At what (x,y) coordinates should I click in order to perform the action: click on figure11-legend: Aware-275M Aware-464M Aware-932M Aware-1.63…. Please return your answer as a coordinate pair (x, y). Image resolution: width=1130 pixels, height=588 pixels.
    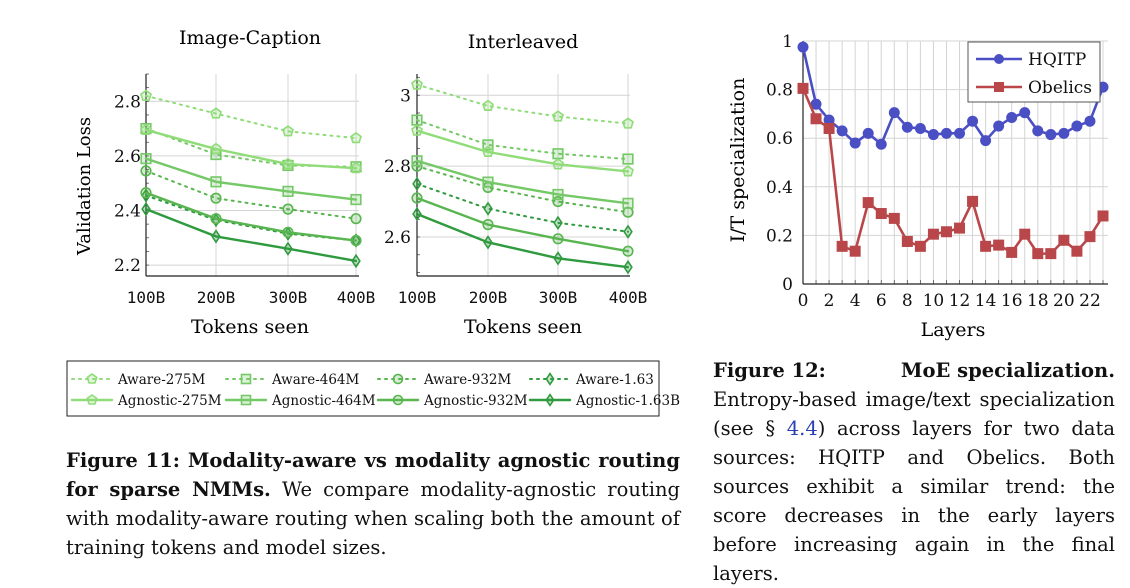
    Looking at the image, I should click on (373, 388).